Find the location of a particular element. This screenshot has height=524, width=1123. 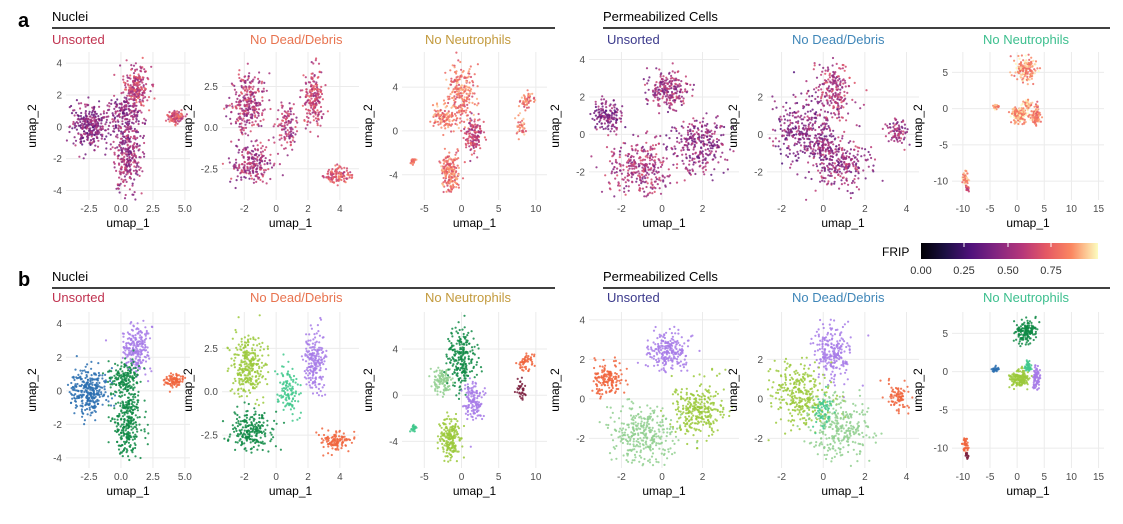

subplot-title: No Neutrophils is located at coordinates (468, 39).